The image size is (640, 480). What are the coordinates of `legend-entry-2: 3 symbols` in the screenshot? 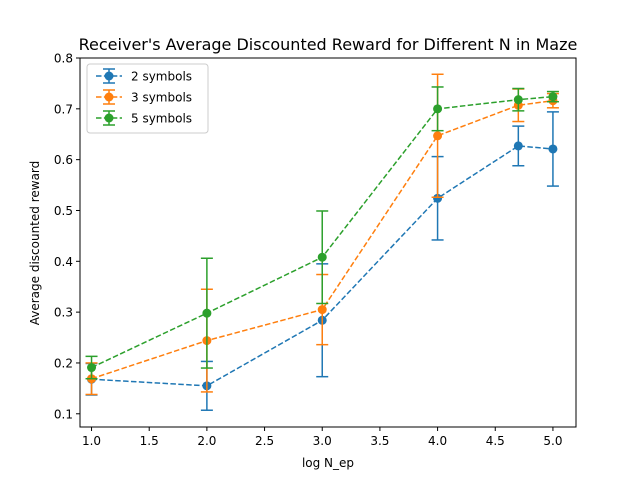 It's located at (144, 97).